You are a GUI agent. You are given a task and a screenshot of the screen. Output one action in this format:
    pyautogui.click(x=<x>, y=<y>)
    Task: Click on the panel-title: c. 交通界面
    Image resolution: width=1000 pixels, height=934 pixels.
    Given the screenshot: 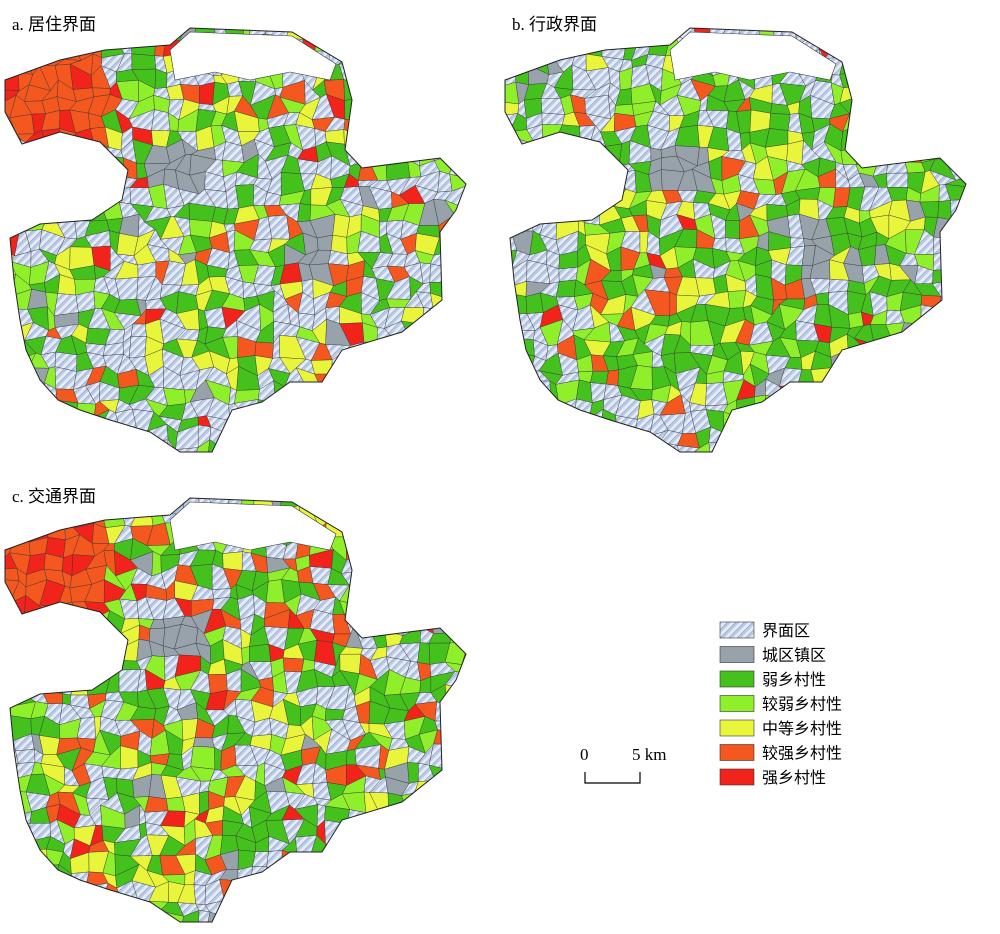 What is the action you would take?
    pyautogui.click(x=54, y=496)
    